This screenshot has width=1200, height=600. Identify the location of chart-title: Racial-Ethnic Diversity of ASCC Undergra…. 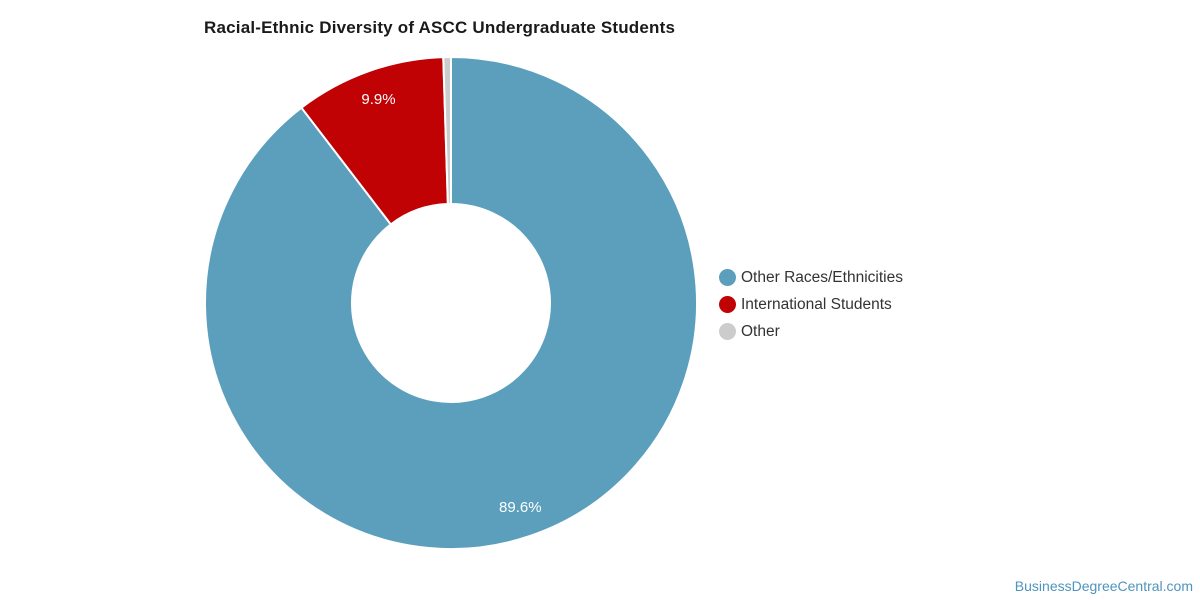
(440, 27).